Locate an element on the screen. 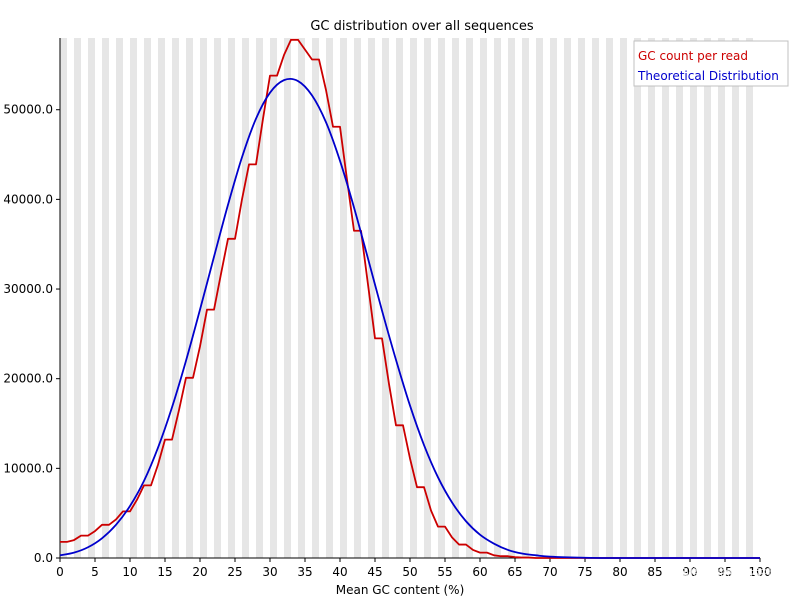 This screenshot has width=800, height=600. x-tick-label: 5 is located at coordinates (95, 572).